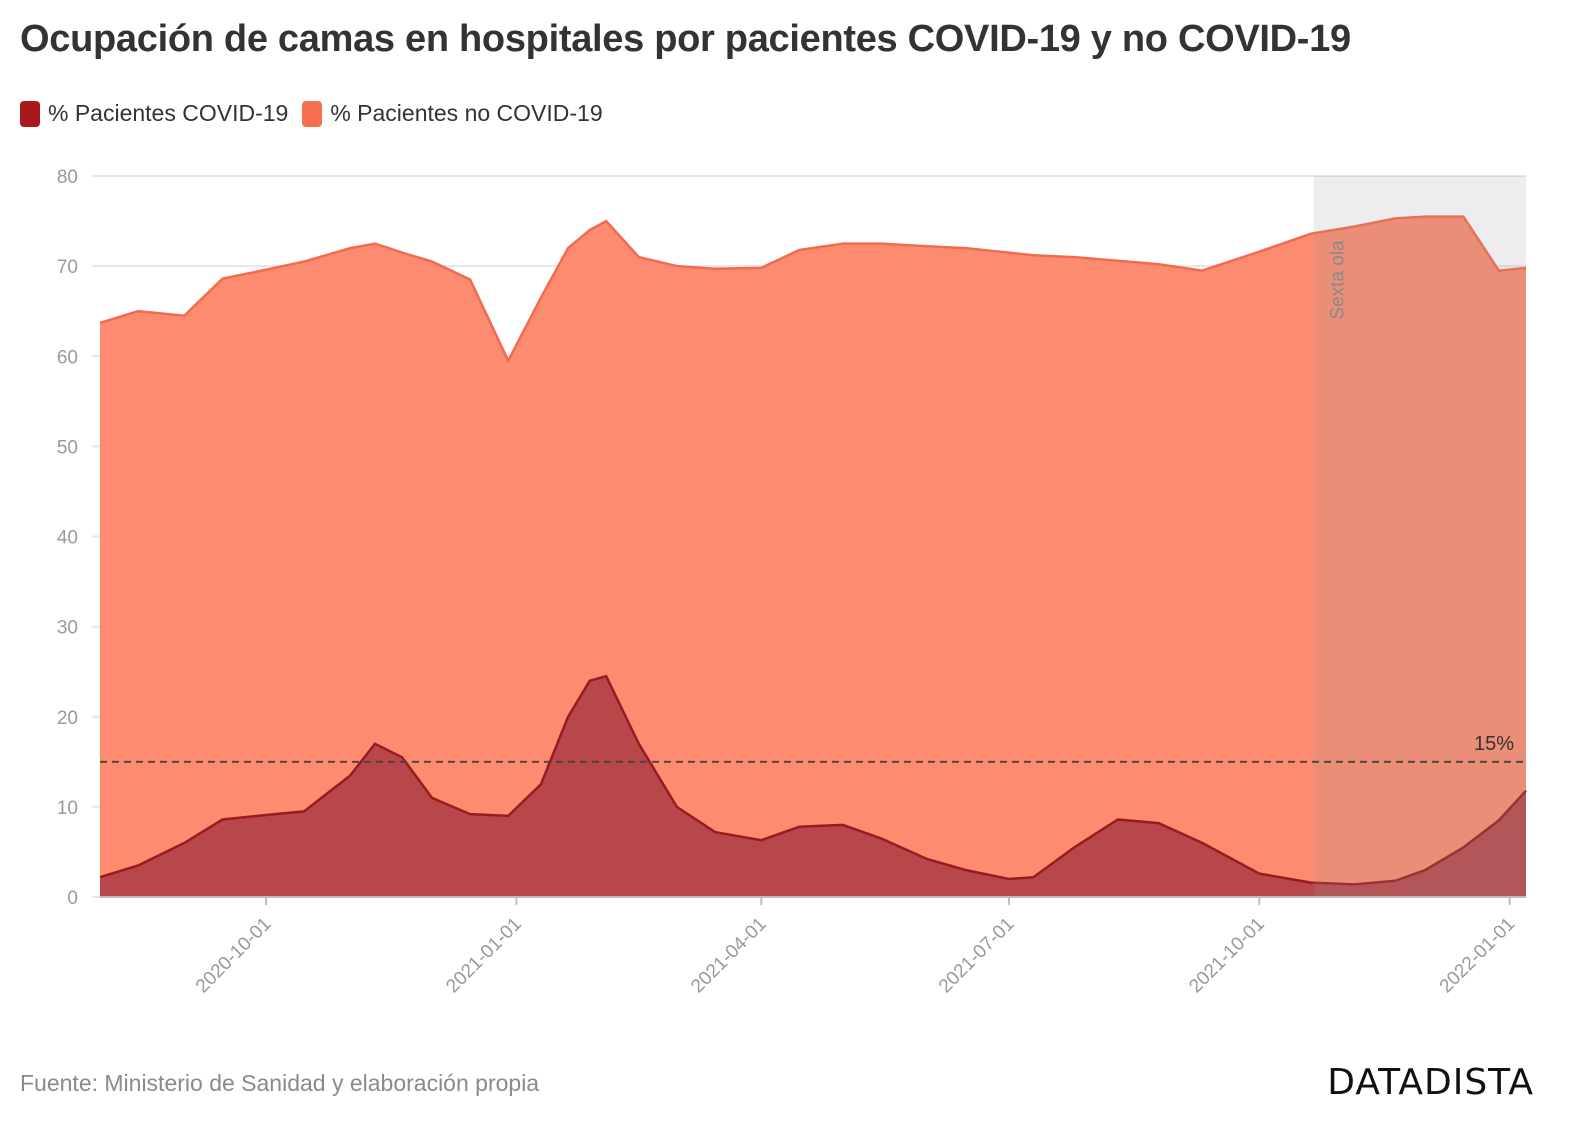  I want to click on line-no-covid, so click(813, 289).